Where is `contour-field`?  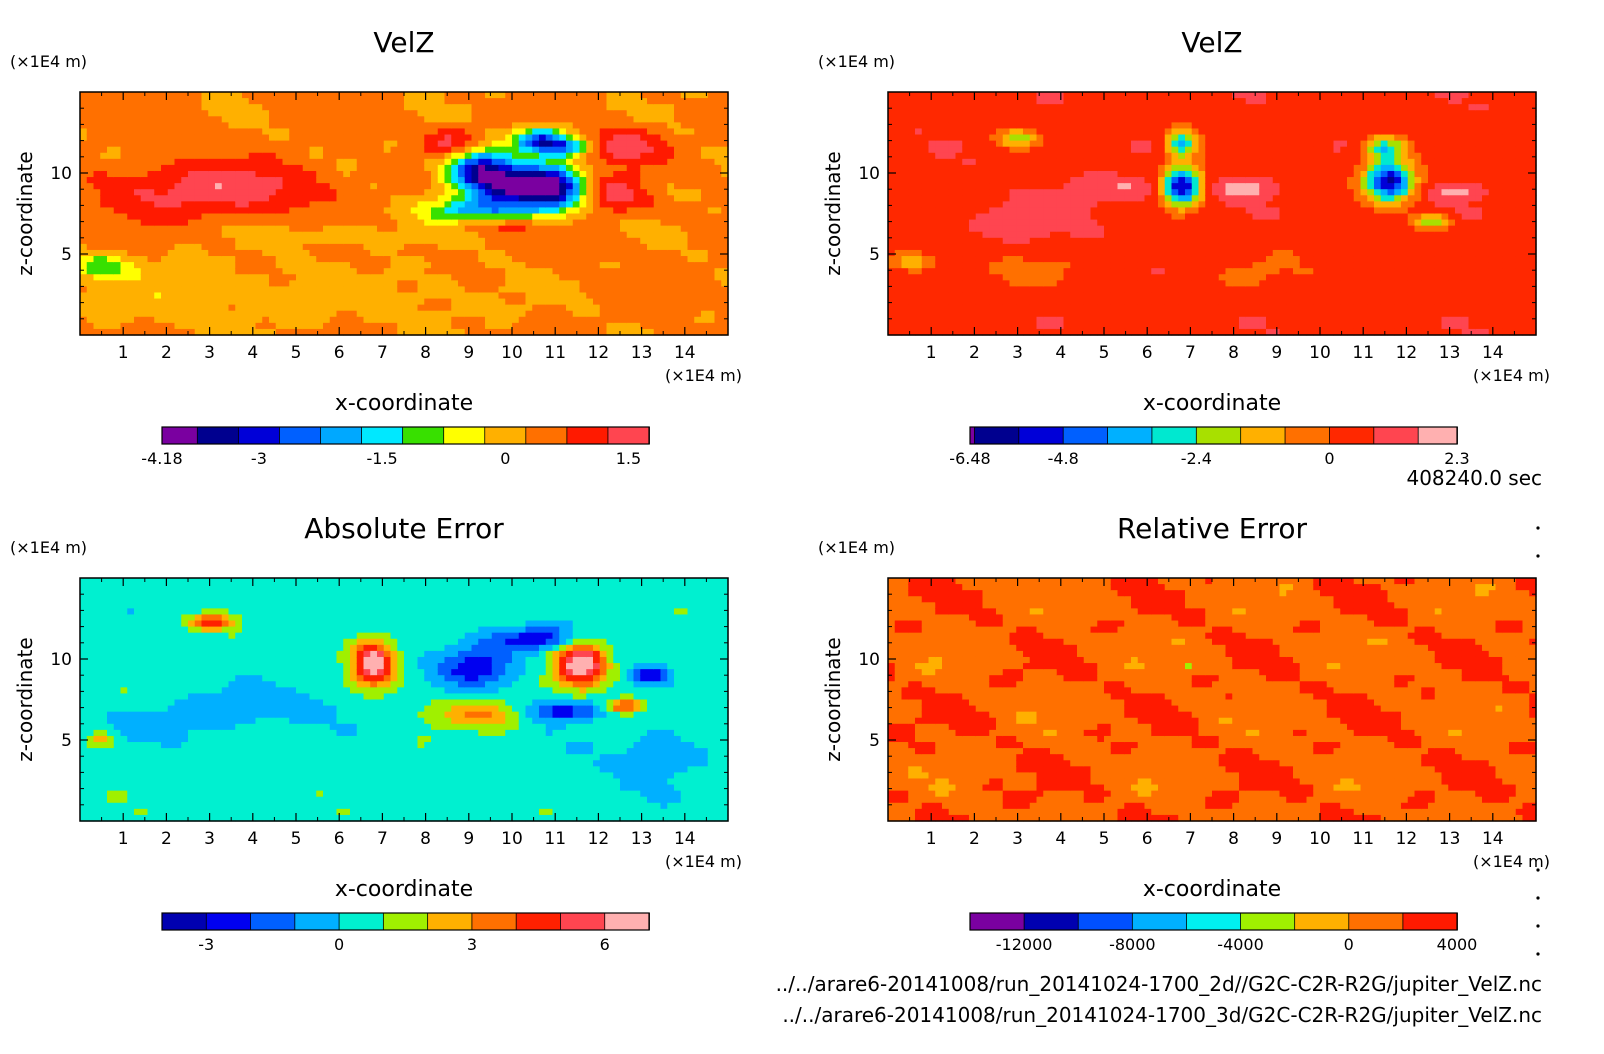
contour-field is located at coordinates (1212, 214).